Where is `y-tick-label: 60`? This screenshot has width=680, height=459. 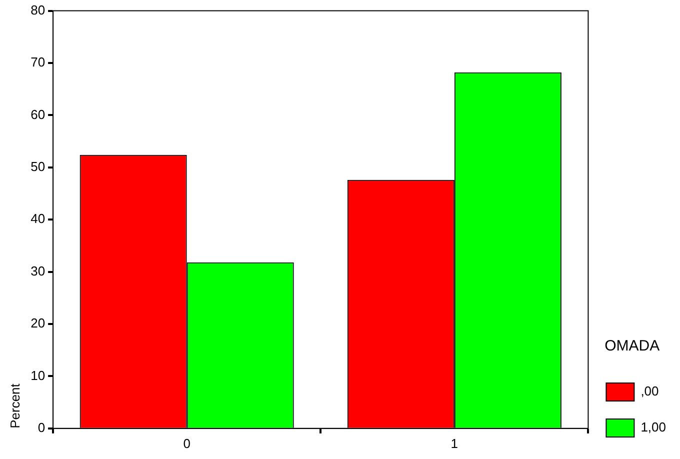 y-tick-label: 60 is located at coordinates (38, 114).